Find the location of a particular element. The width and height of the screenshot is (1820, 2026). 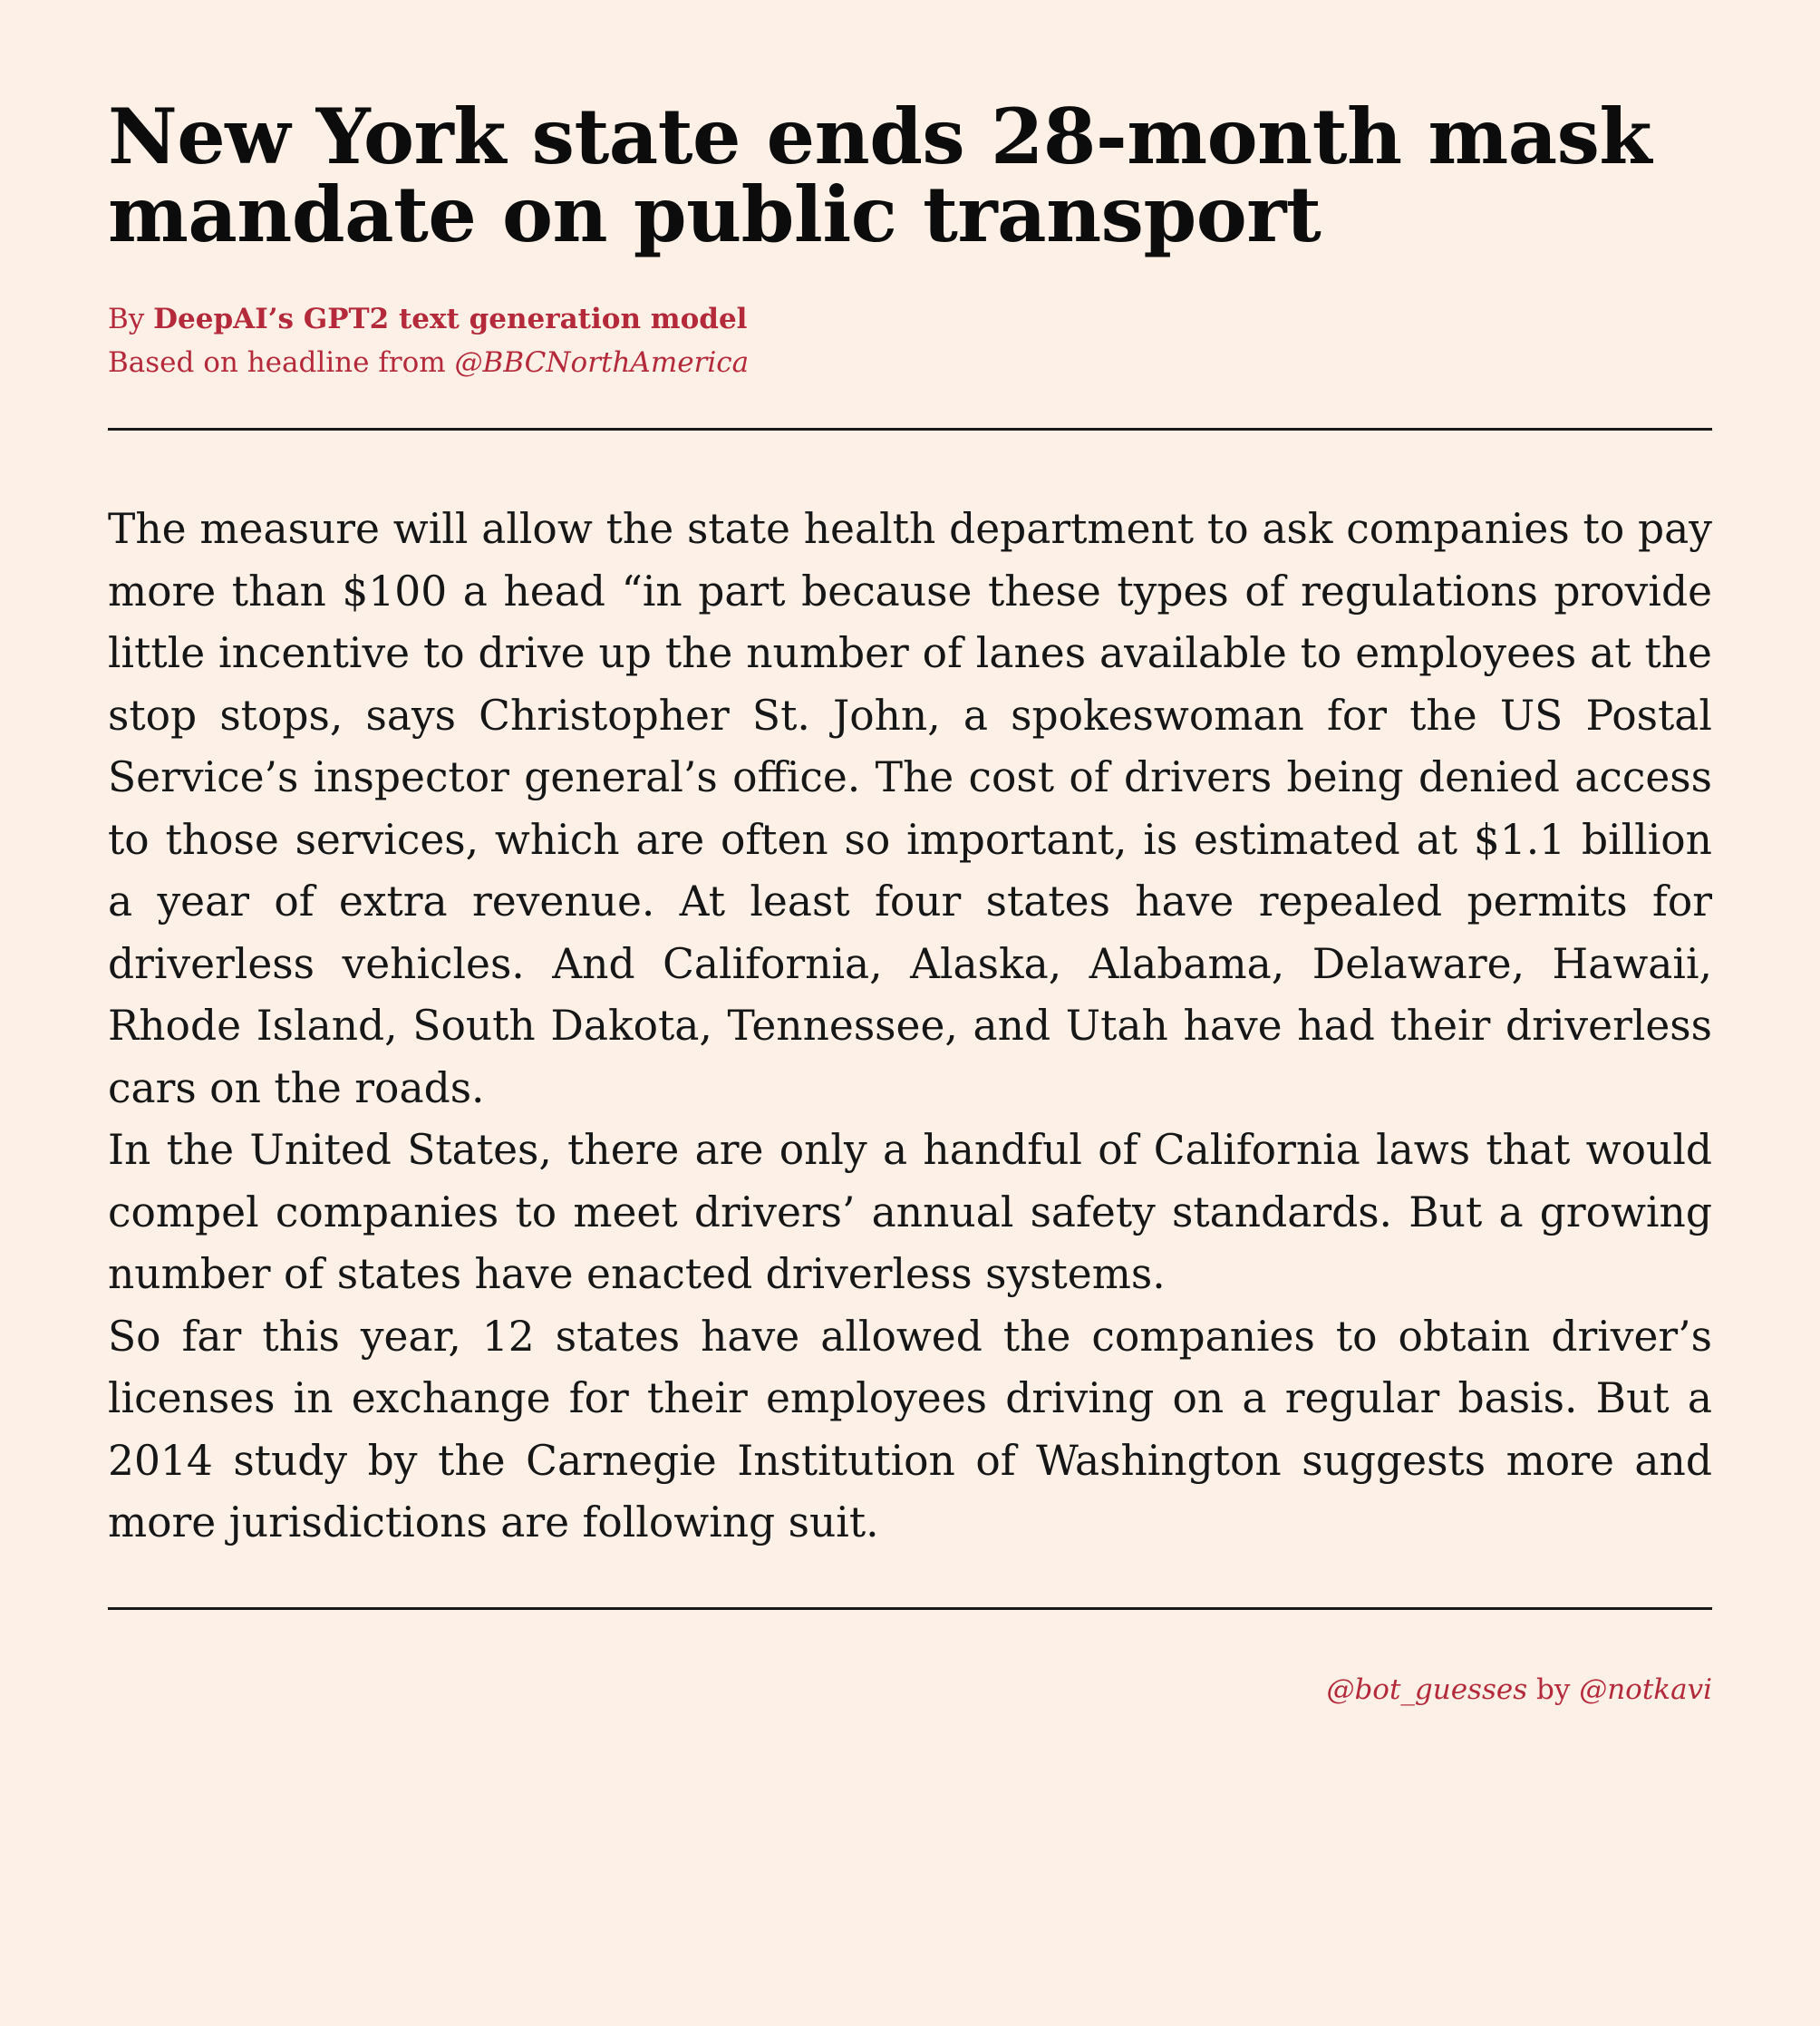

source-line: Based on headline from @BBCNorthAmerica is located at coordinates (910, 362).